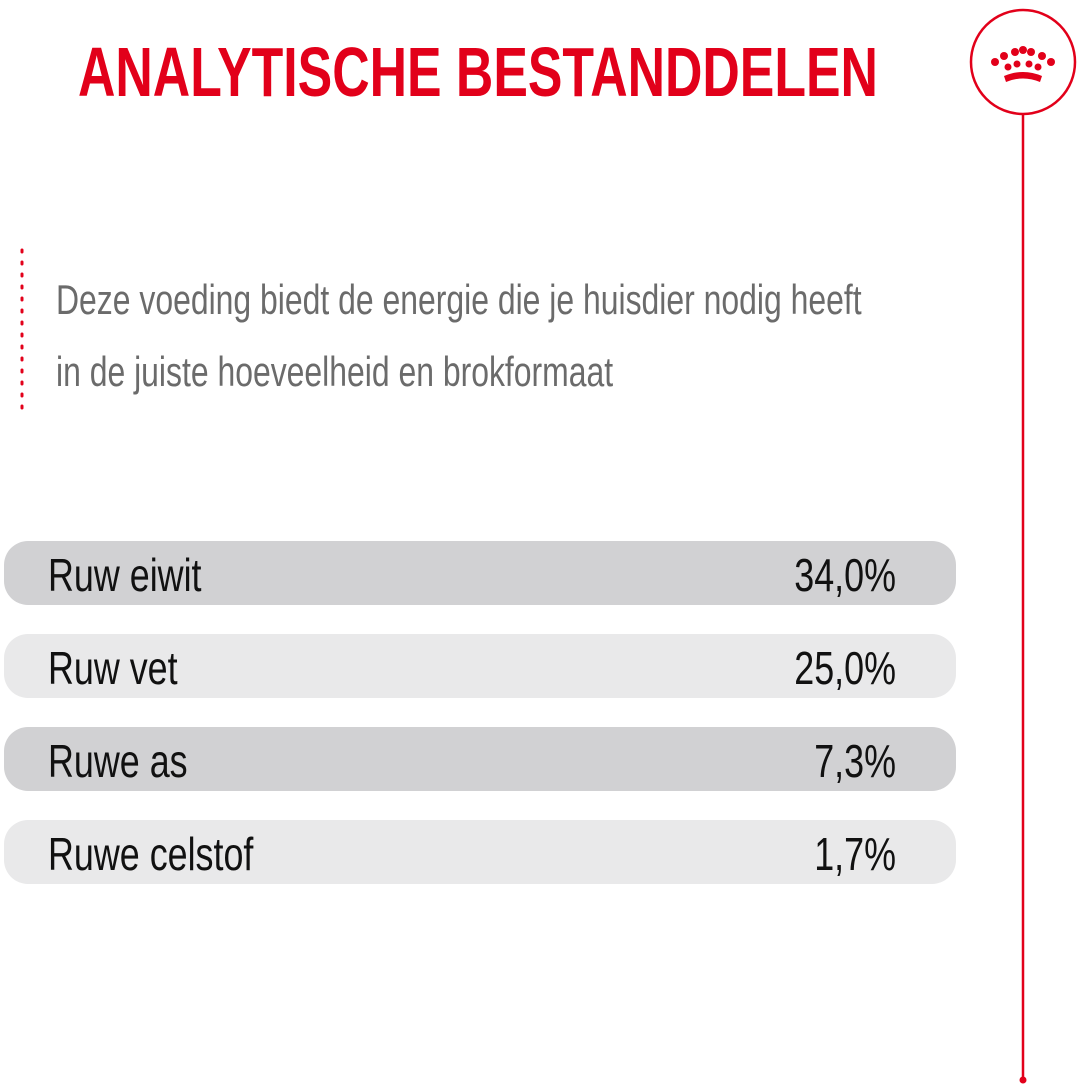 The width and height of the screenshot is (1080, 1088). Describe the element at coordinates (855, 761) in the screenshot. I see `row-value: 7,3%` at that location.